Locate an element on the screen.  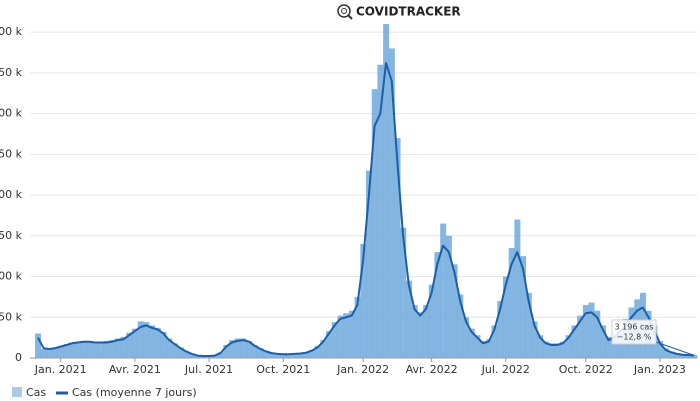
y-tick-label: 300 k is located at coordinates (11, 113).